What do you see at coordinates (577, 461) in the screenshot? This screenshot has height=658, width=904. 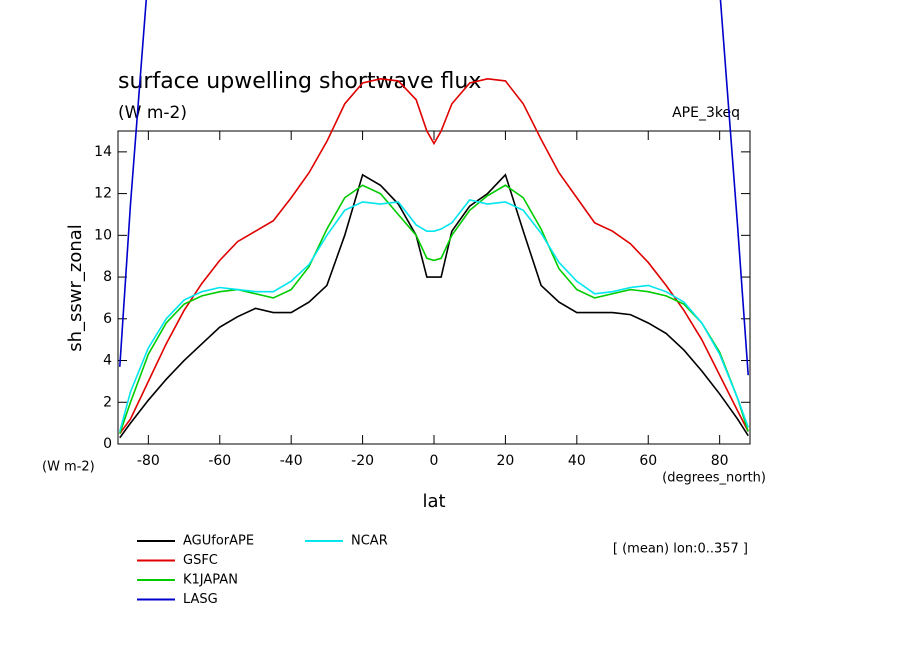 I see `x-tick-label: 40` at bounding box center [577, 461].